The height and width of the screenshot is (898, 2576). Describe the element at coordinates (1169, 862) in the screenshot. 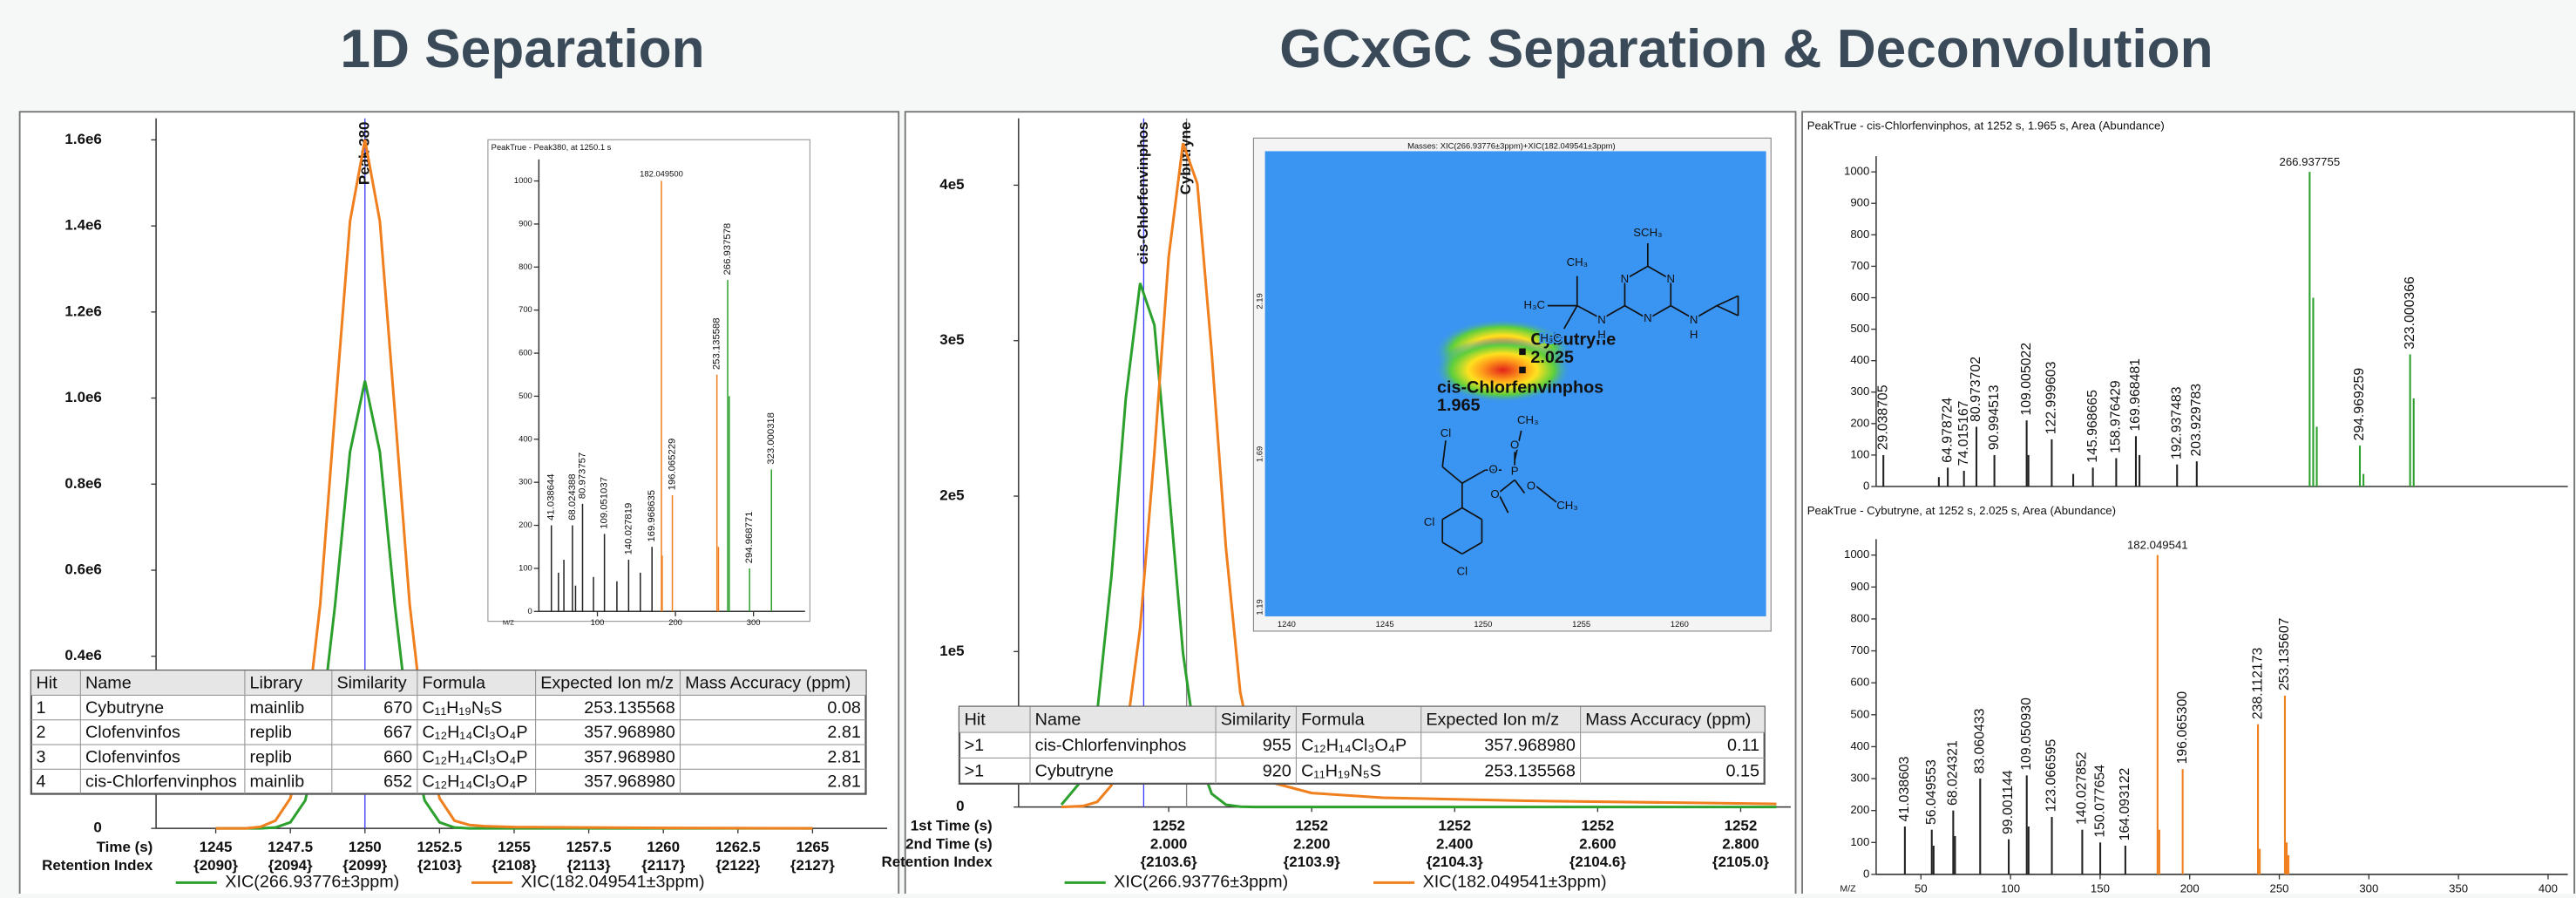

I see `retention-index-label: {2103.6}` at that location.